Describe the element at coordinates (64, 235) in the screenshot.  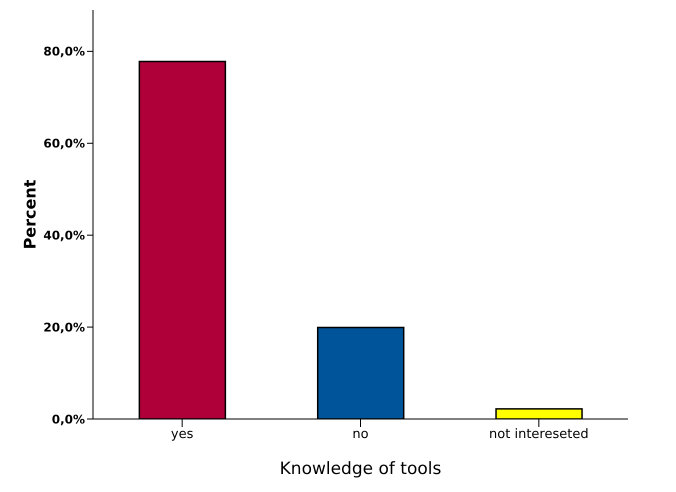
I see `y-tick-label: 40,0%` at that location.